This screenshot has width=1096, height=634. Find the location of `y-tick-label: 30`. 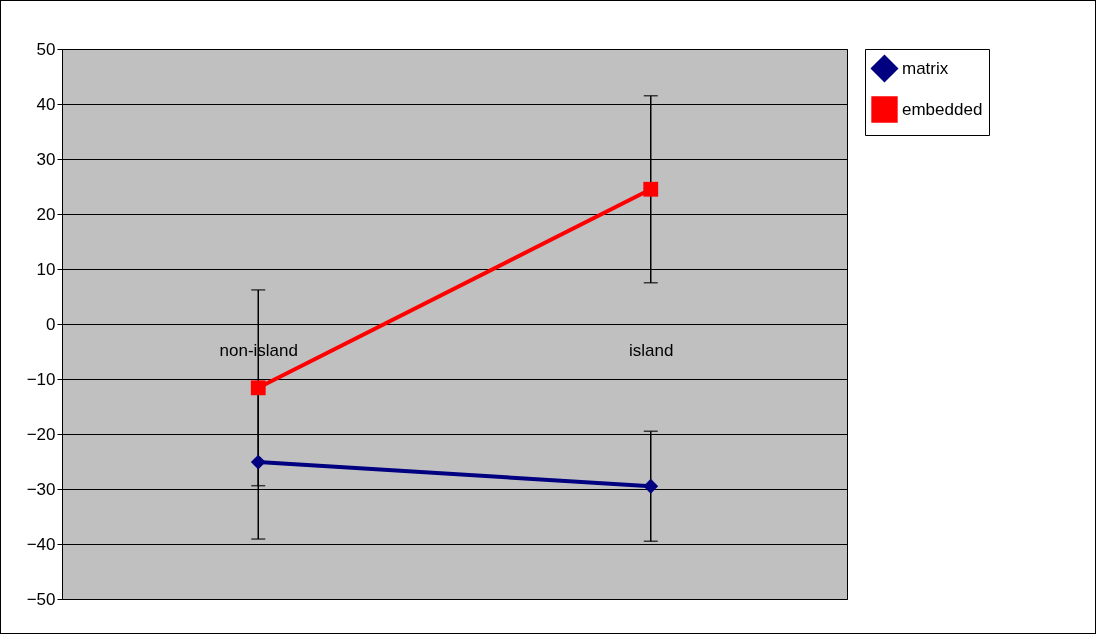

y-tick-label: 30 is located at coordinates (46, 159).